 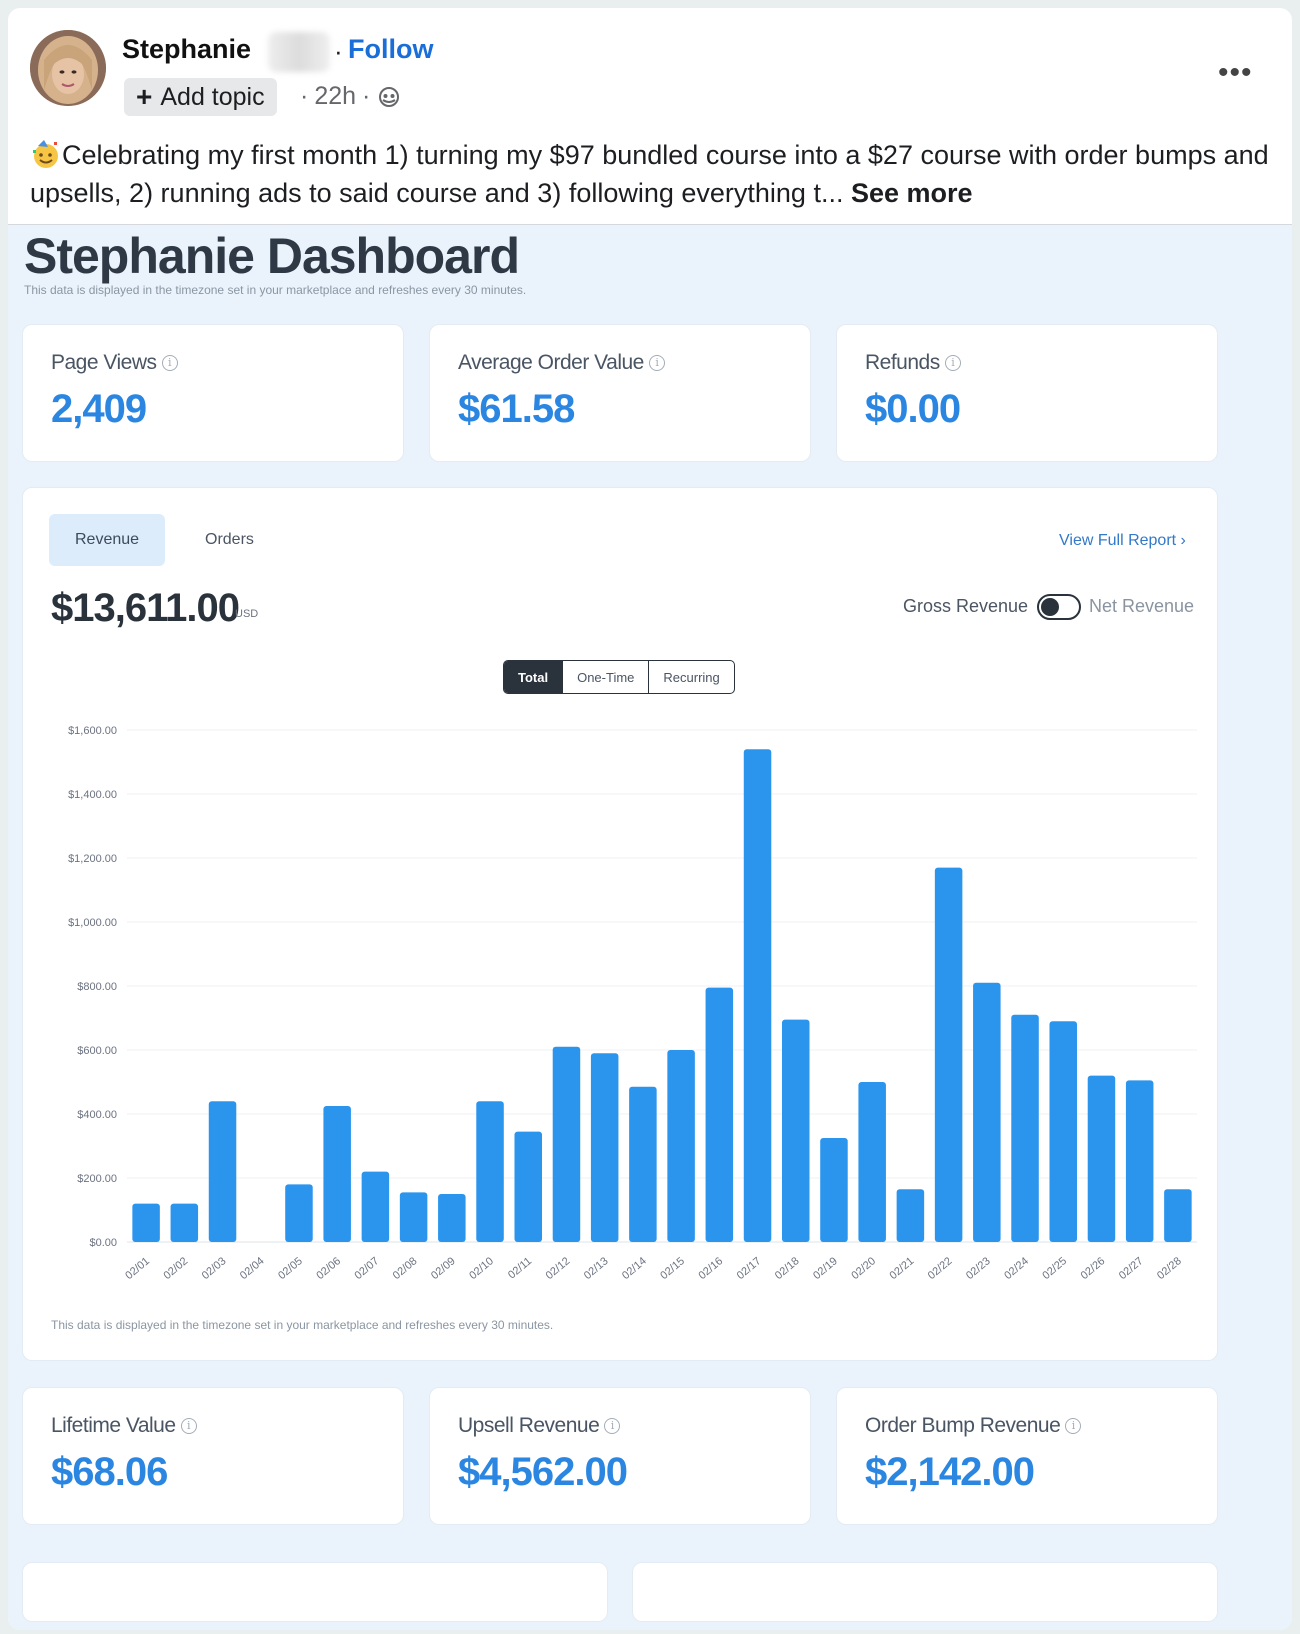 I want to click on x-tick-label: 02/18, so click(x=787, y=1268).